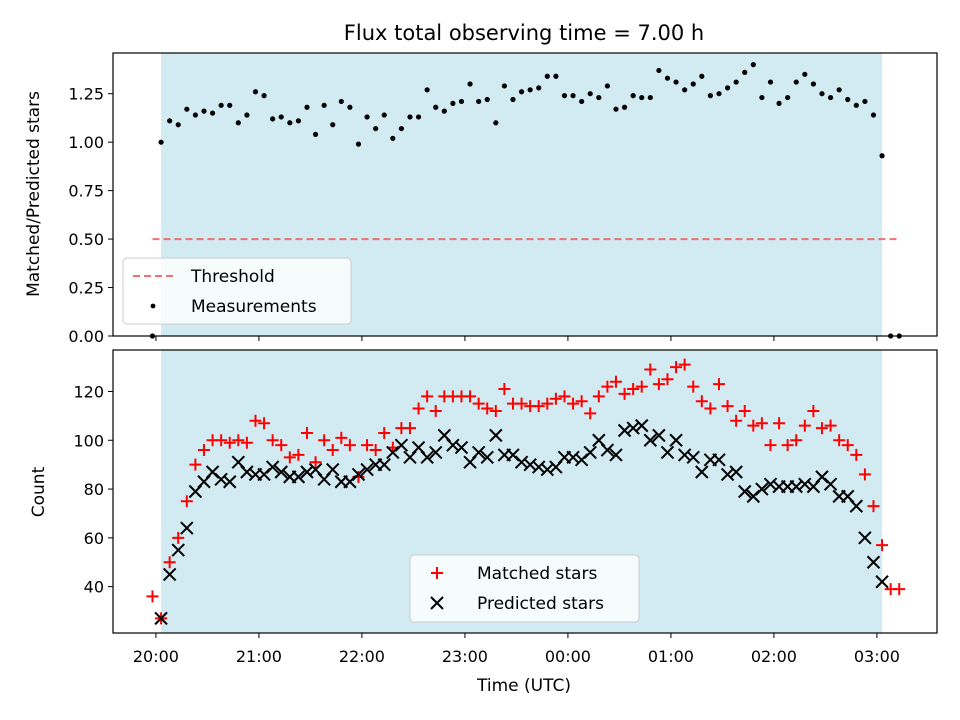 This screenshot has width=960, height=720. Describe the element at coordinates (88, 391) in the screenshot. I see `bottom-y-tick-label: 120` at that location.